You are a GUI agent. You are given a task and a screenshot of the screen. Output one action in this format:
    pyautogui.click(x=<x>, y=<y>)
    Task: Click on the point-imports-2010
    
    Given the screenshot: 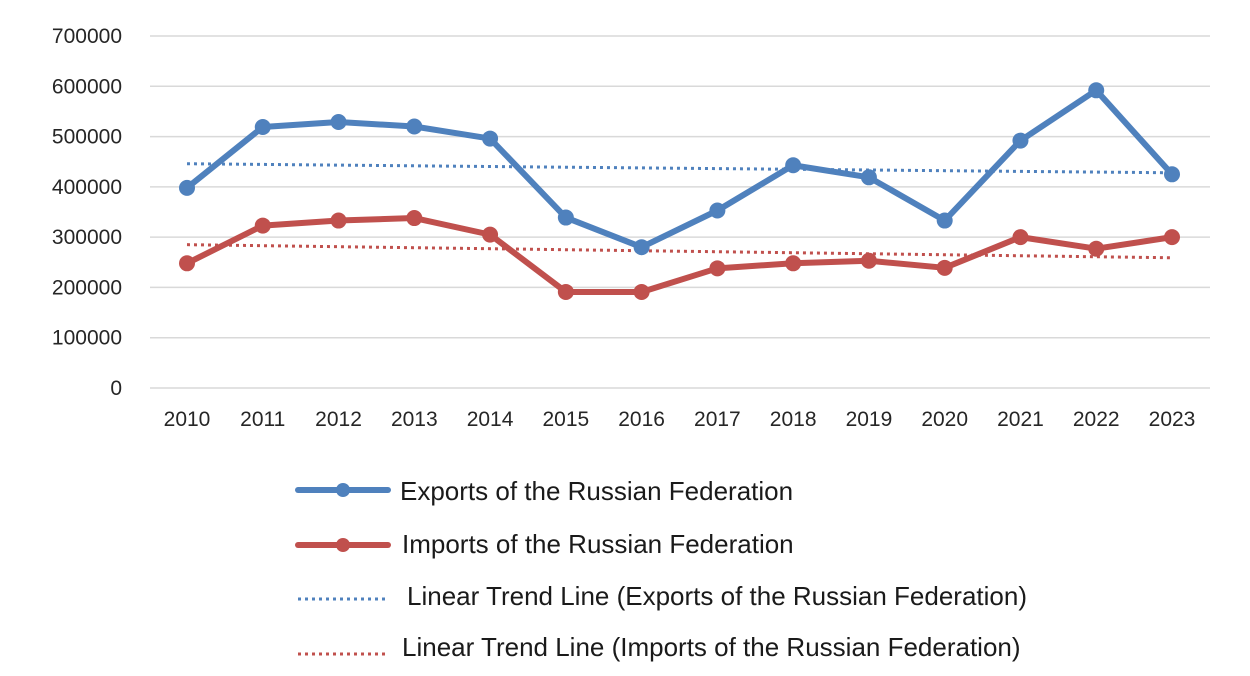 What is the action you would take?
    pyautogui.click(x=187, y=263)
    